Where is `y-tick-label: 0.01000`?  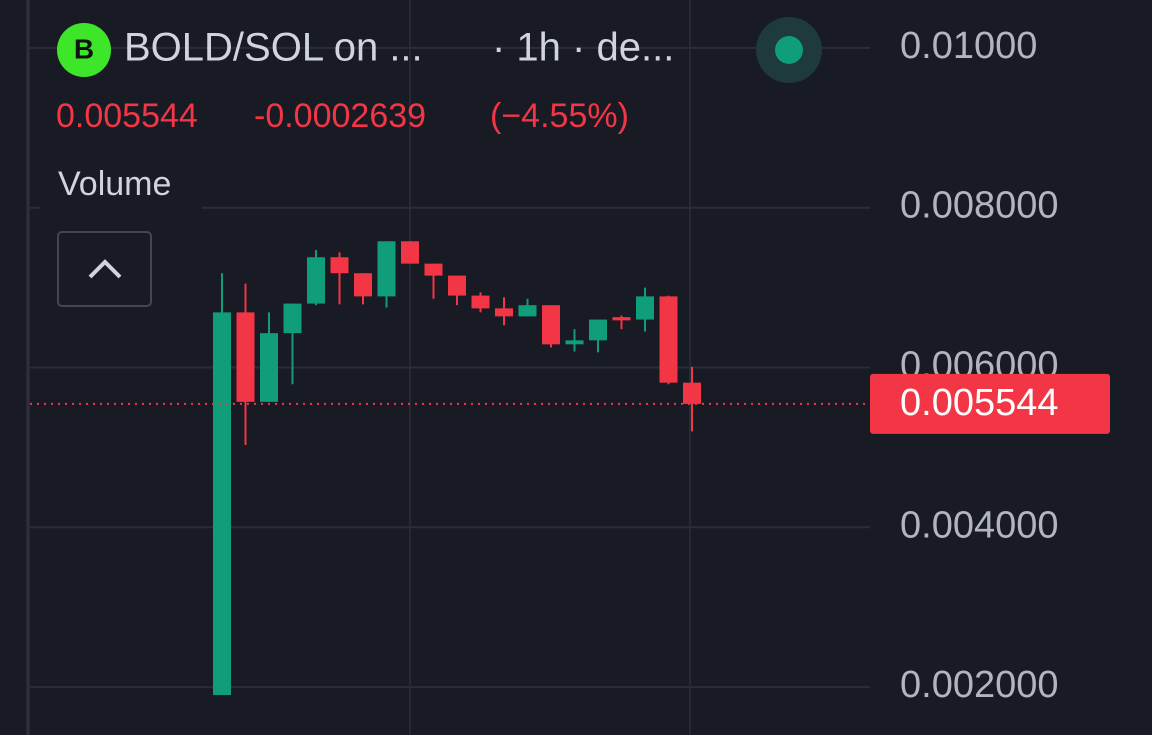
y-tick-label: 0.01000 is located at coordinates (968, 46).